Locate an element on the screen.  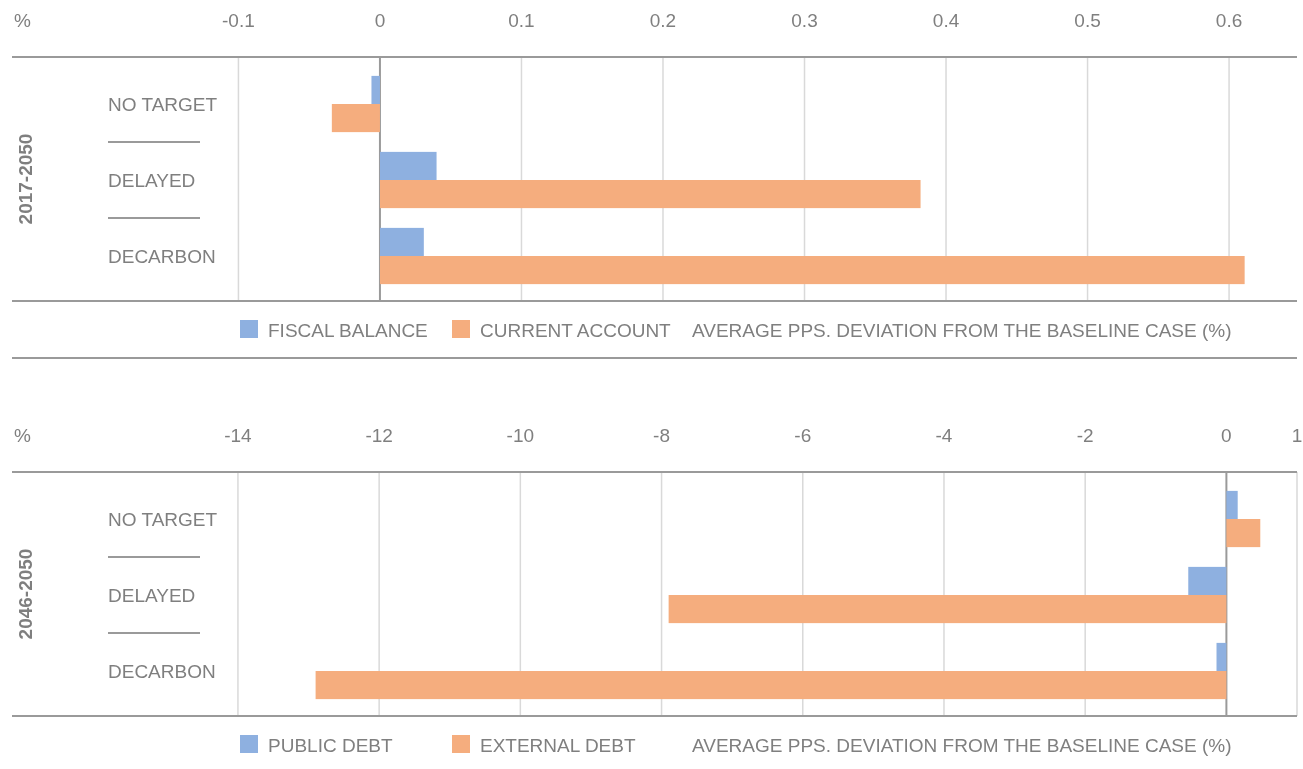
x-tick-label: -0.1 is located at coordinates (238, 20).